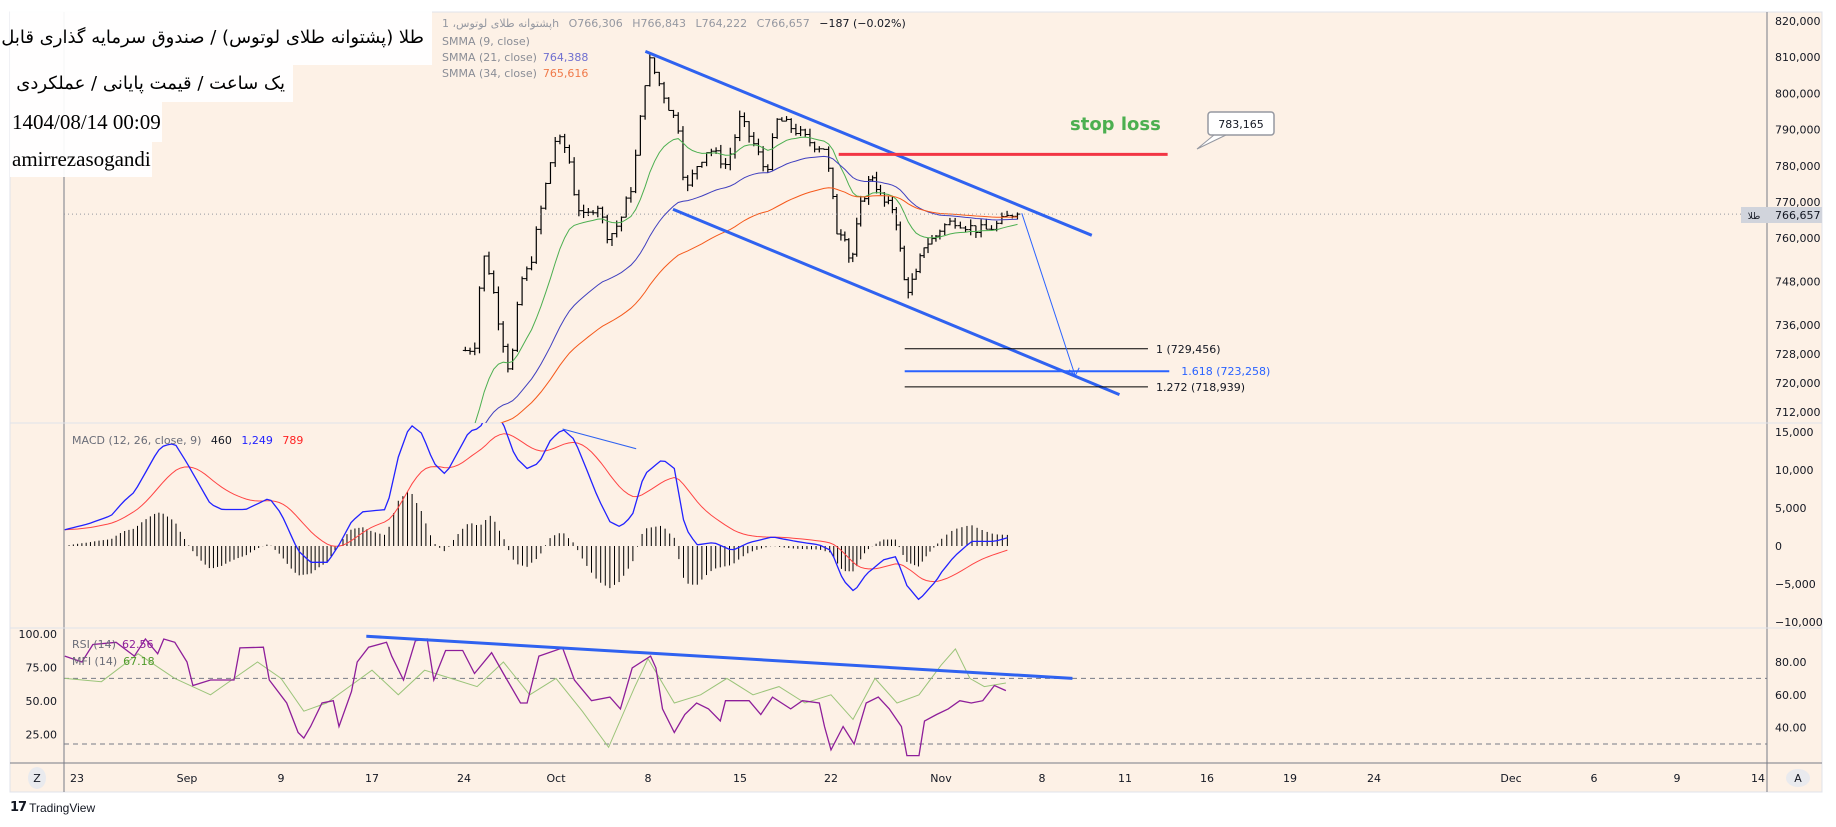 This screenshot has width=1836, height=827. Describe the element at coordinates (138, 644) in the screenshot. I see `rsi-value: 62.56` at that location.